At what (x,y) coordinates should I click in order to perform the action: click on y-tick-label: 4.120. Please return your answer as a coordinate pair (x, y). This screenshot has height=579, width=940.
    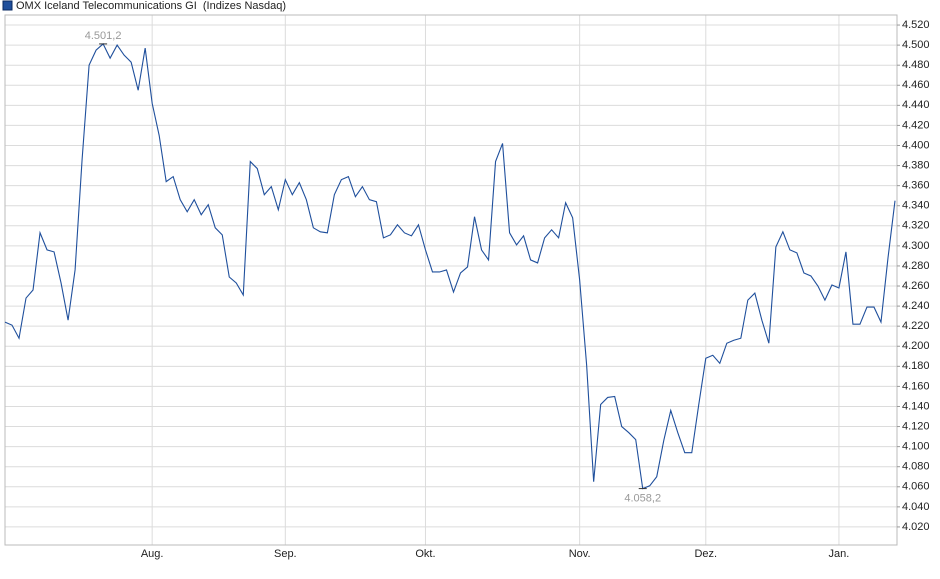
    Looking at the image, I should click on (916, 426).